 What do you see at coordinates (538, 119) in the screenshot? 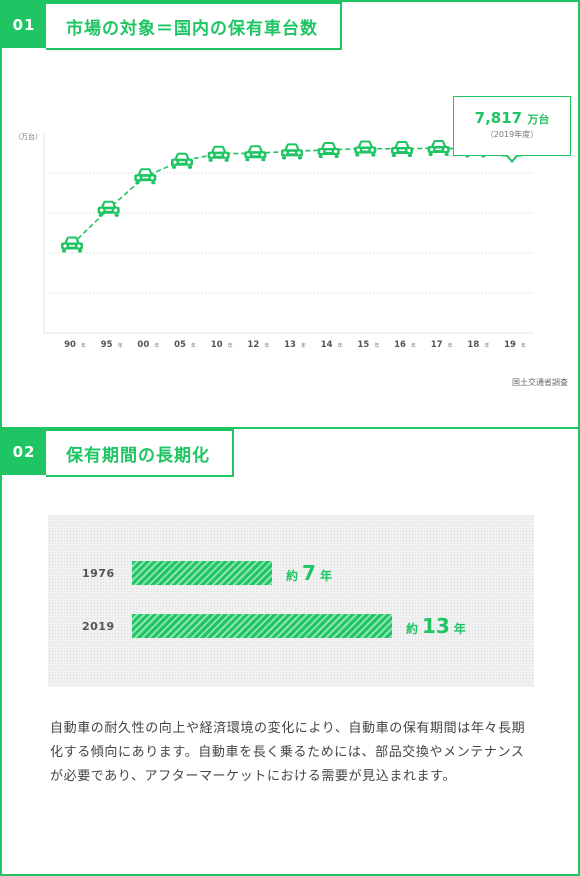
I see `callout-unit: 万台` at bounding box center [538, 119].